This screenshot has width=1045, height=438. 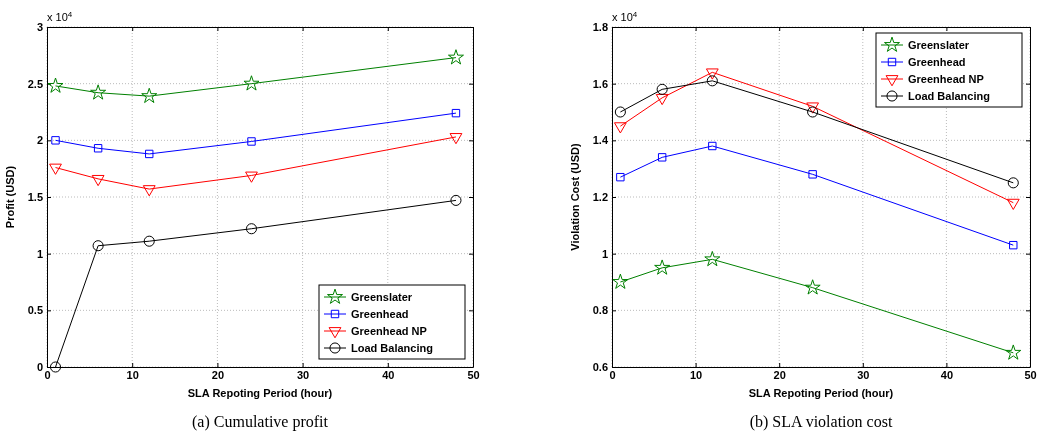 I want to click on y-tick-label: 0.6, so click(x=600, y=367).